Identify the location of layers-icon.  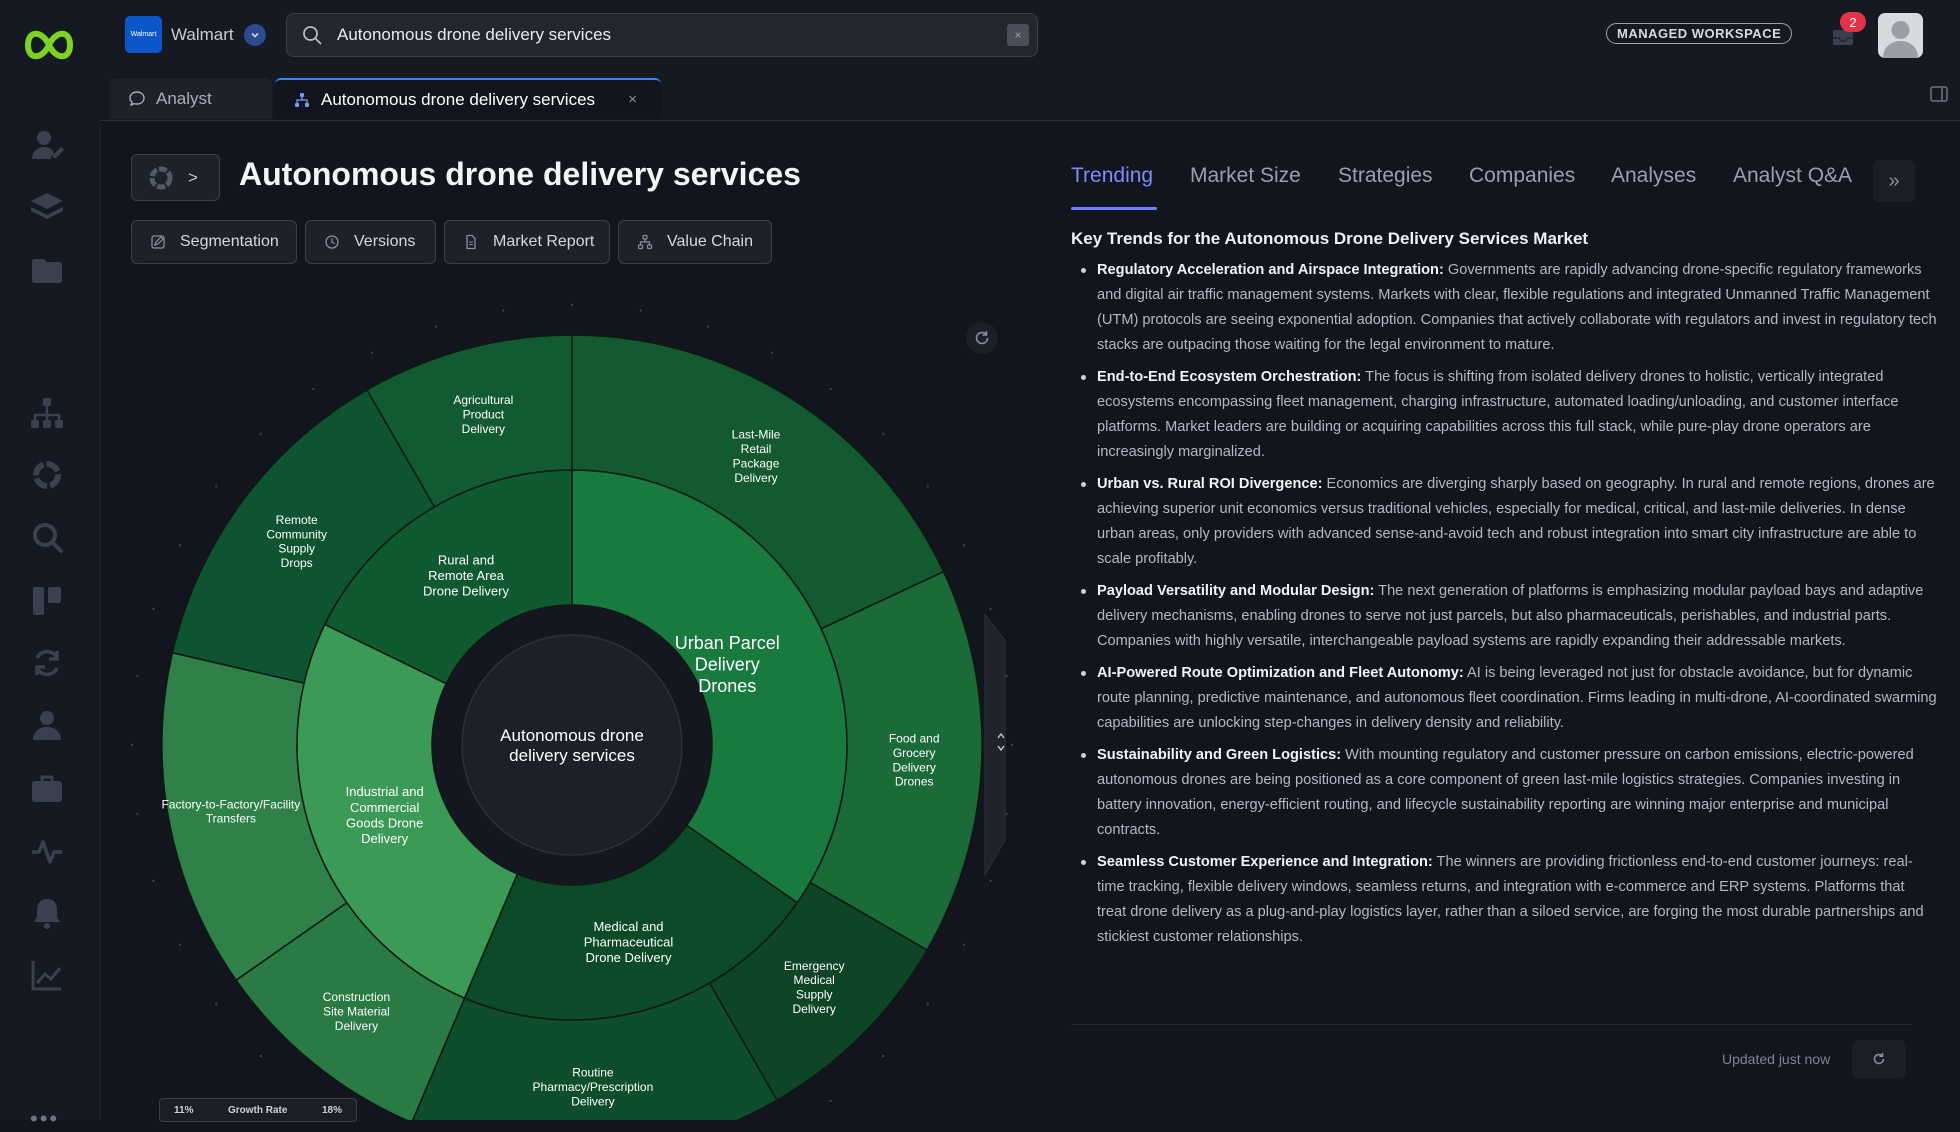
(47, 207).